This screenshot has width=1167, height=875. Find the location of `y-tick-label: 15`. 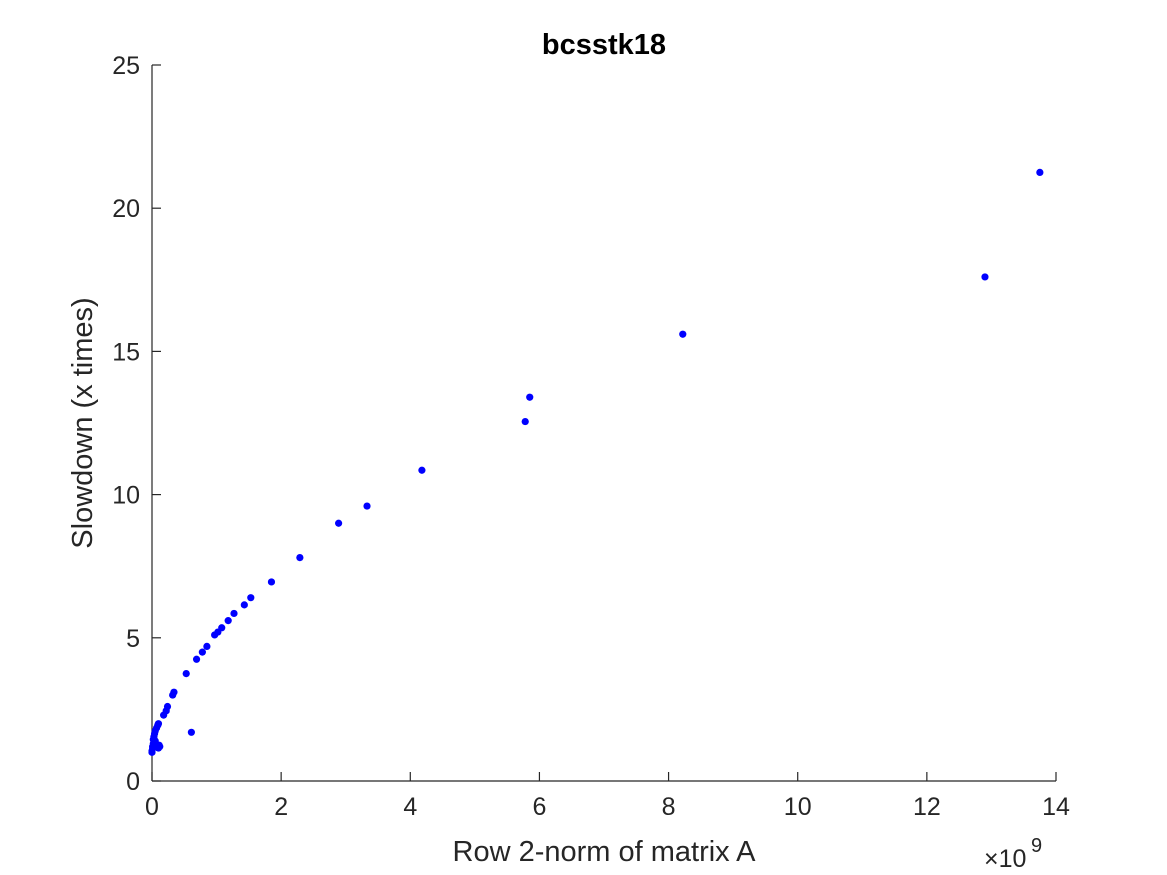

y-tick-label: 15 is located at coordinates (126, 352).